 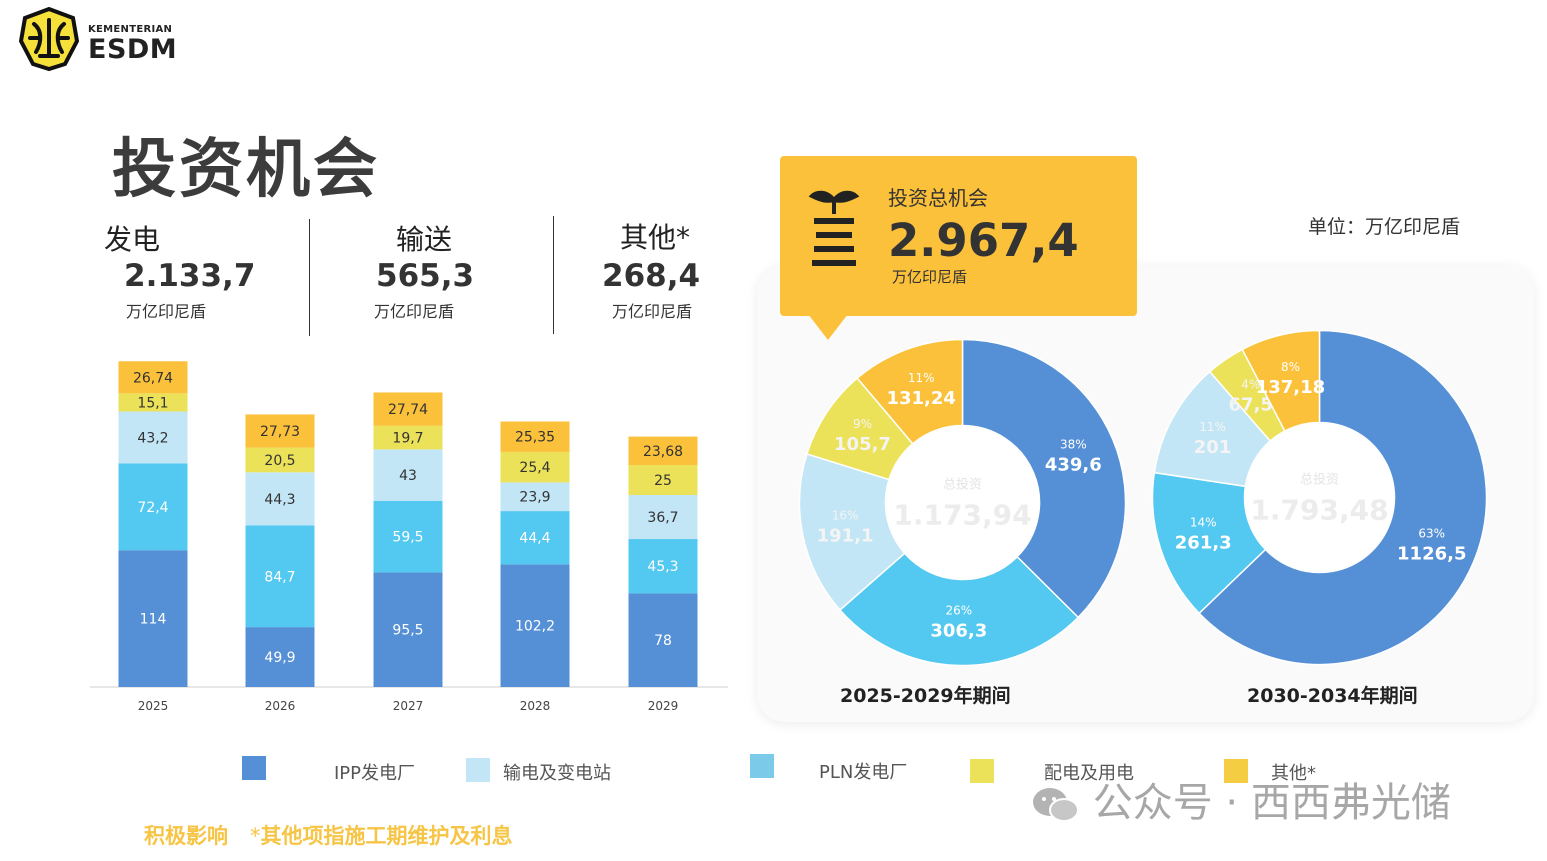 I want to click on donut-value-label: 67,5, so click(x=1251, y=405).